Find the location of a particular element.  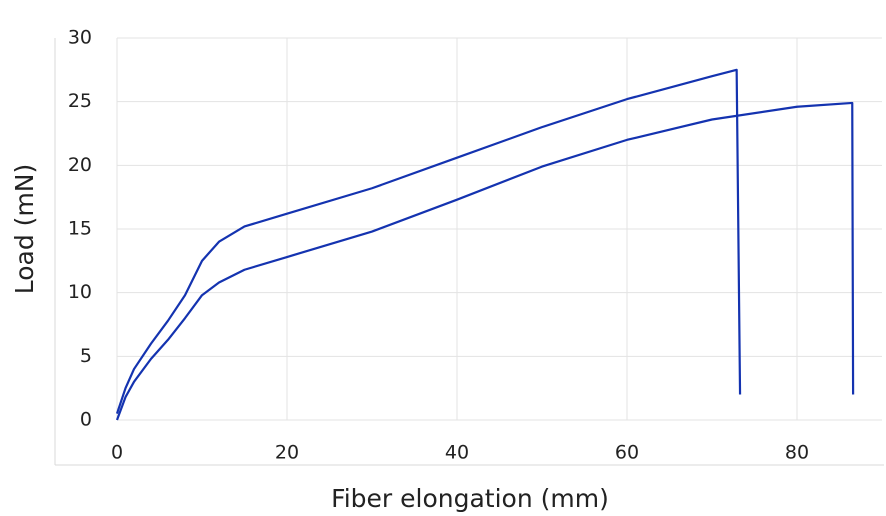

y-axis-title: Load (mN) is located at coordinates (24, 229).